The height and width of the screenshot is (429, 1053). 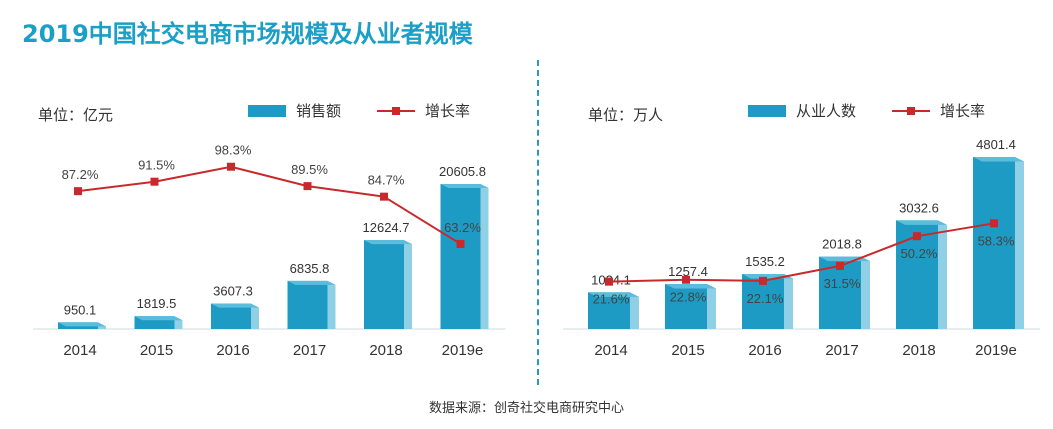 I want to click on bar-value-label: 12624.7, so click(x=386, y=227).